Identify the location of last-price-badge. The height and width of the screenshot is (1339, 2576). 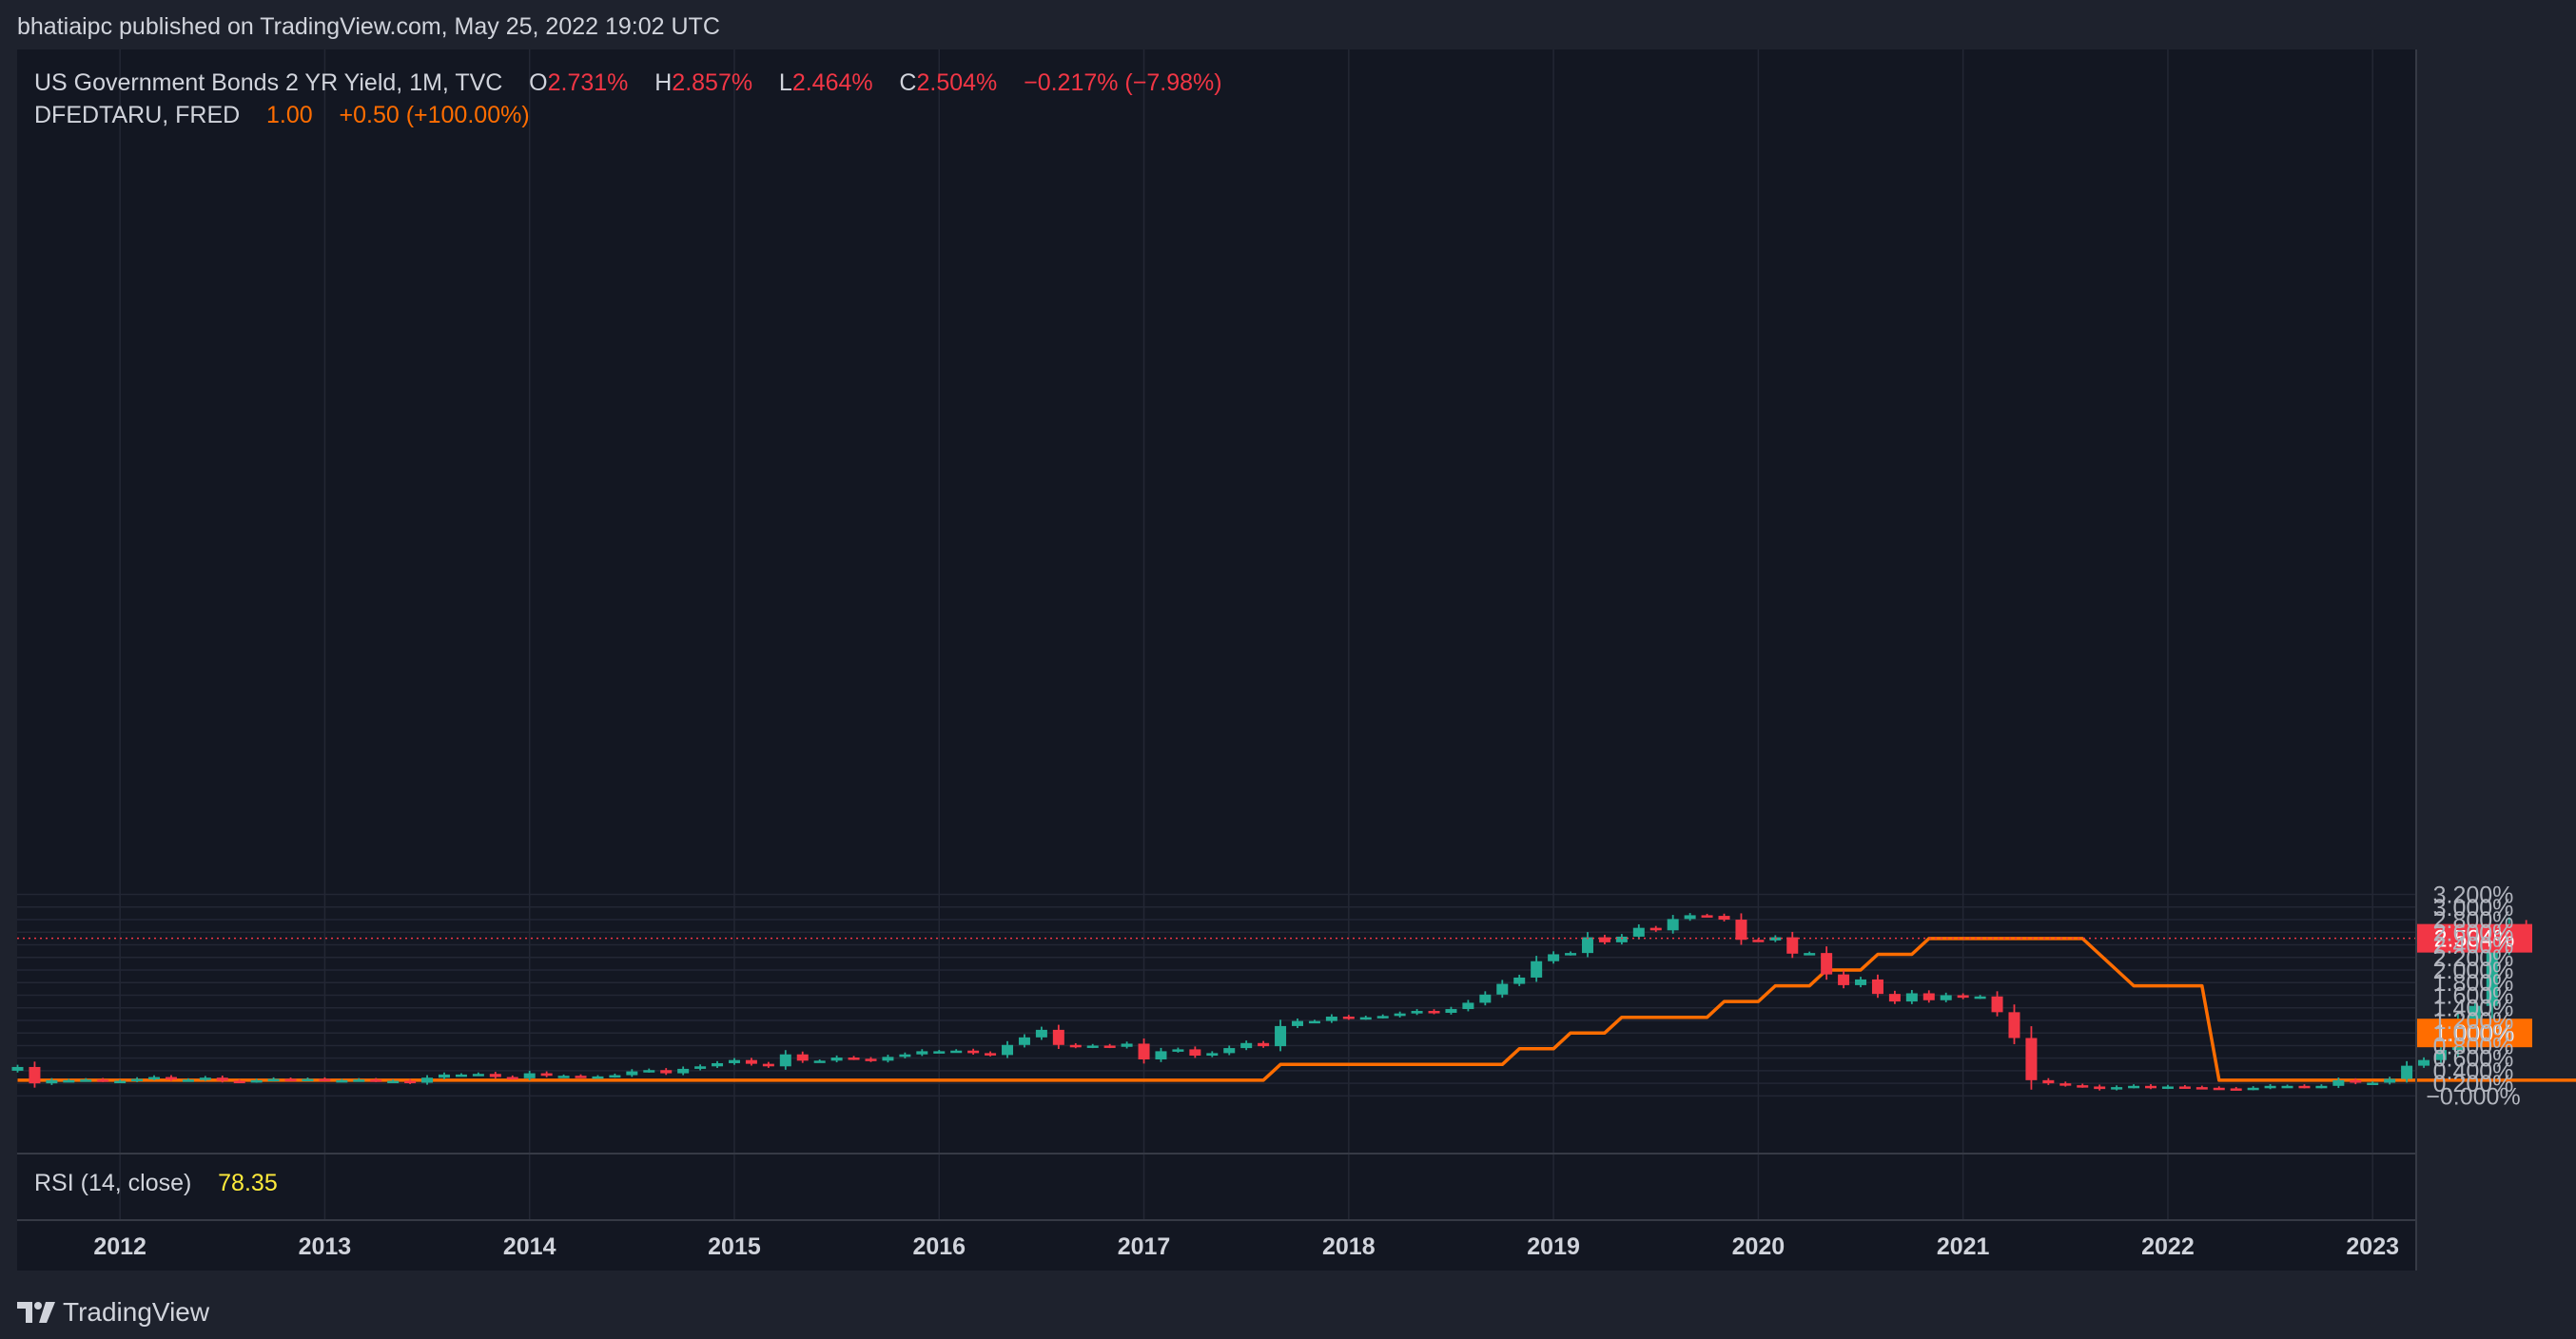
(2475, 938).